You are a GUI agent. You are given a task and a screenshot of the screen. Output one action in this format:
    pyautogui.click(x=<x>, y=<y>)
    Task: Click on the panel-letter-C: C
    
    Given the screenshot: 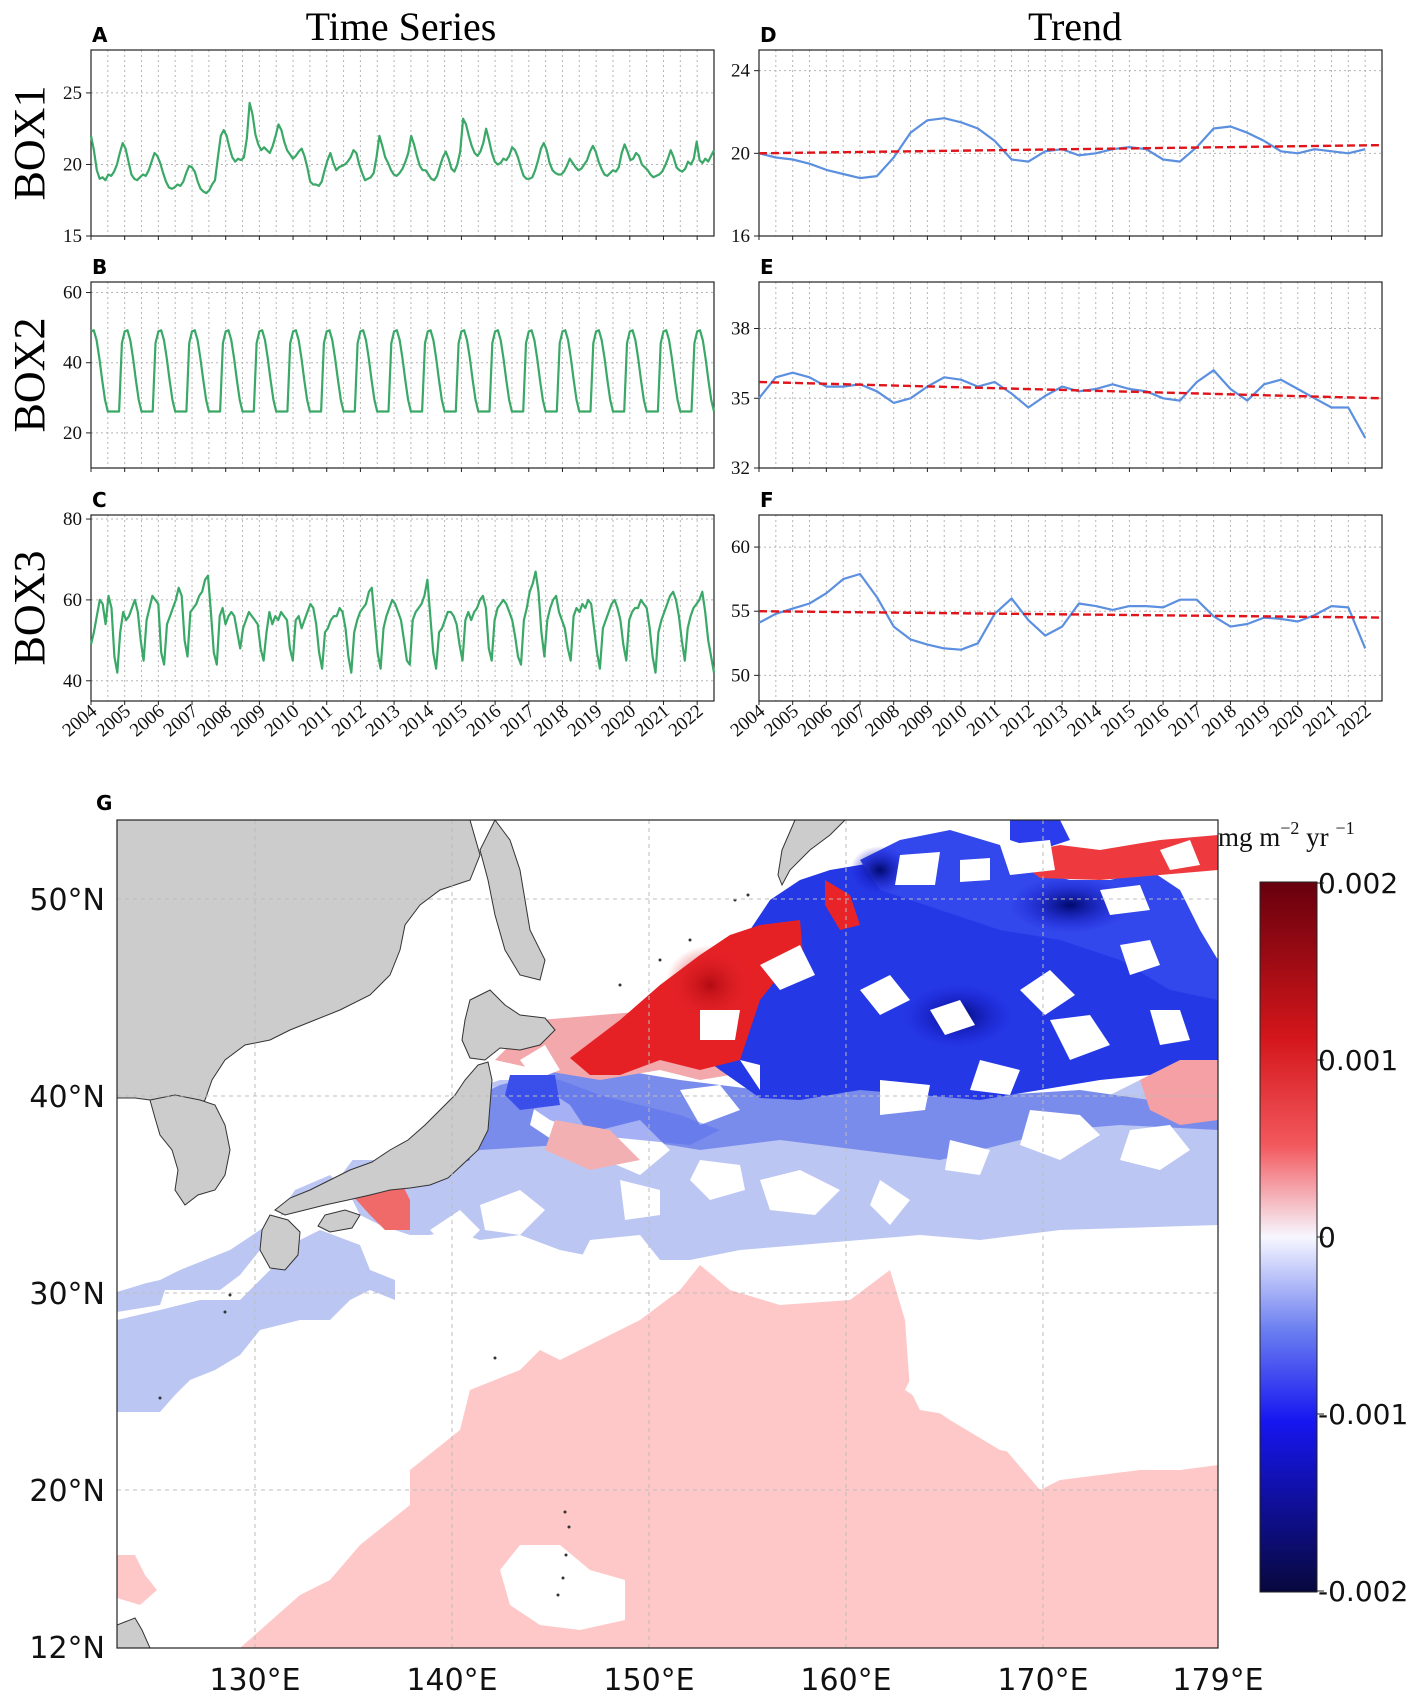 What is the action you would take?
    pyautogui.click(x=99, y=500)
    